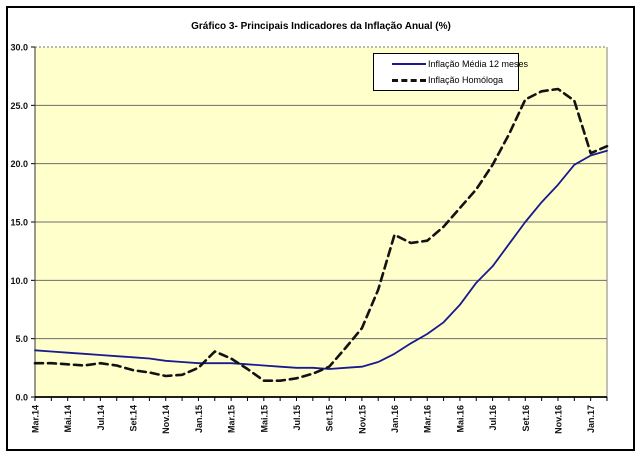  Describe the element at coordinates (19, 164) in the screenshot. I see `y-tick-label: 20.0` at that location.